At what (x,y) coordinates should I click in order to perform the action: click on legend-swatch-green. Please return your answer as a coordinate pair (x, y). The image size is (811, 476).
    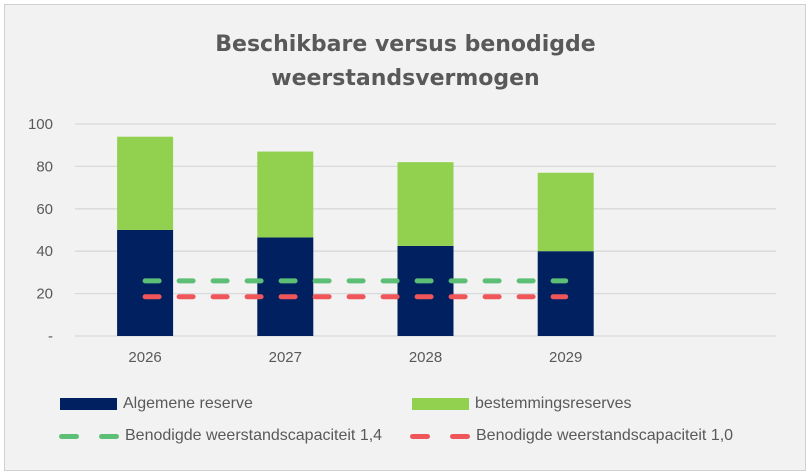
    Looking at the image, I should click on (440, 404).